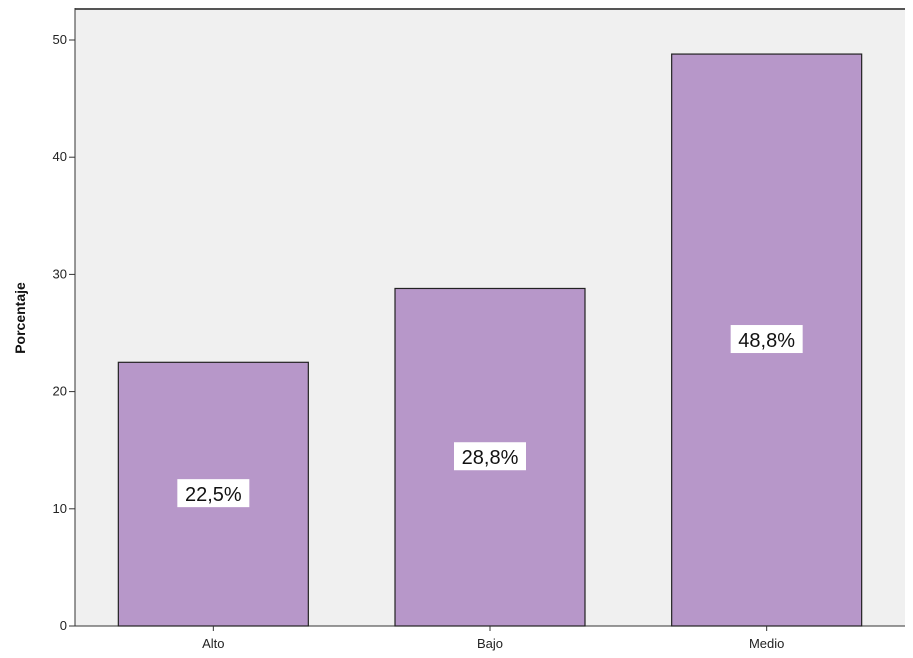  I want to click on x-tick-labels: Alto Bajo Medio, so click(493, 638).